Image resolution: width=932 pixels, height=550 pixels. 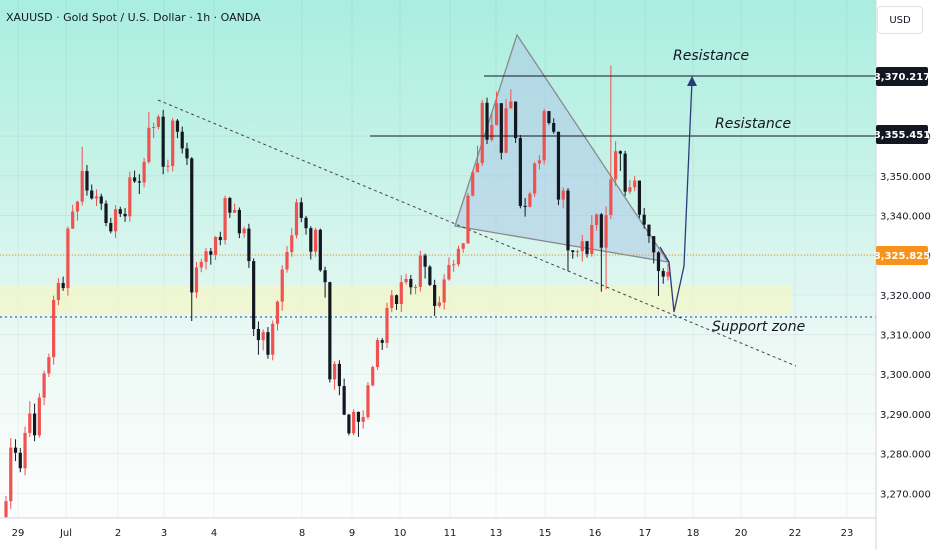 I want to click on price-tag-resistance-lower-label: 3,355.451, so click(x=902, y=135).